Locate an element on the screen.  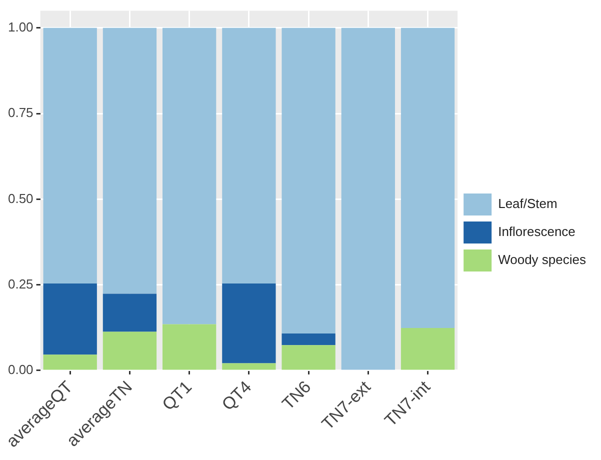
y-tick-label: 0.50 is located at coordinates (21, 198).